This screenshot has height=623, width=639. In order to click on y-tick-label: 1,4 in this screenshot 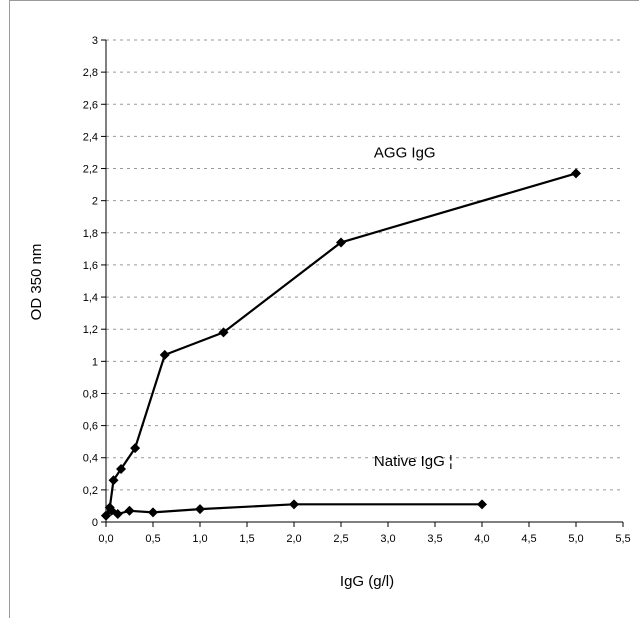, I will do `click(90, 298)`.